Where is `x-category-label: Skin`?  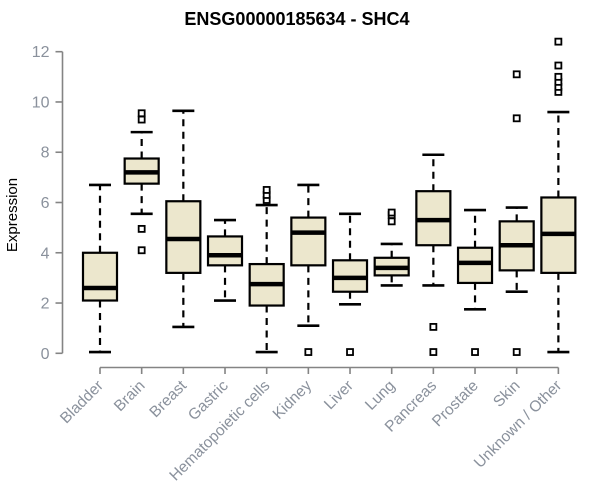
x-category-label: Skin is located at coordinates (506, 393).